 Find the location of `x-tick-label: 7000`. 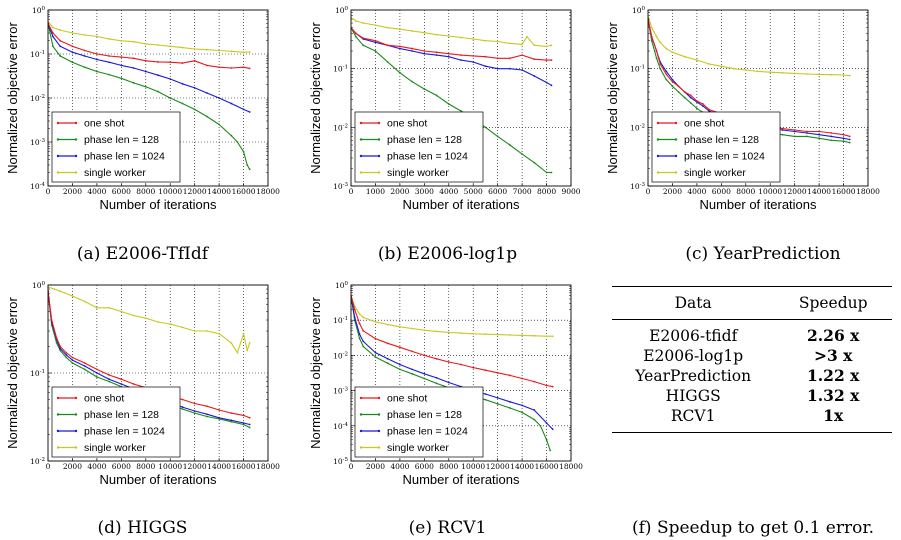

x-tick-label: 7000 is located at coordinates (522, 191).